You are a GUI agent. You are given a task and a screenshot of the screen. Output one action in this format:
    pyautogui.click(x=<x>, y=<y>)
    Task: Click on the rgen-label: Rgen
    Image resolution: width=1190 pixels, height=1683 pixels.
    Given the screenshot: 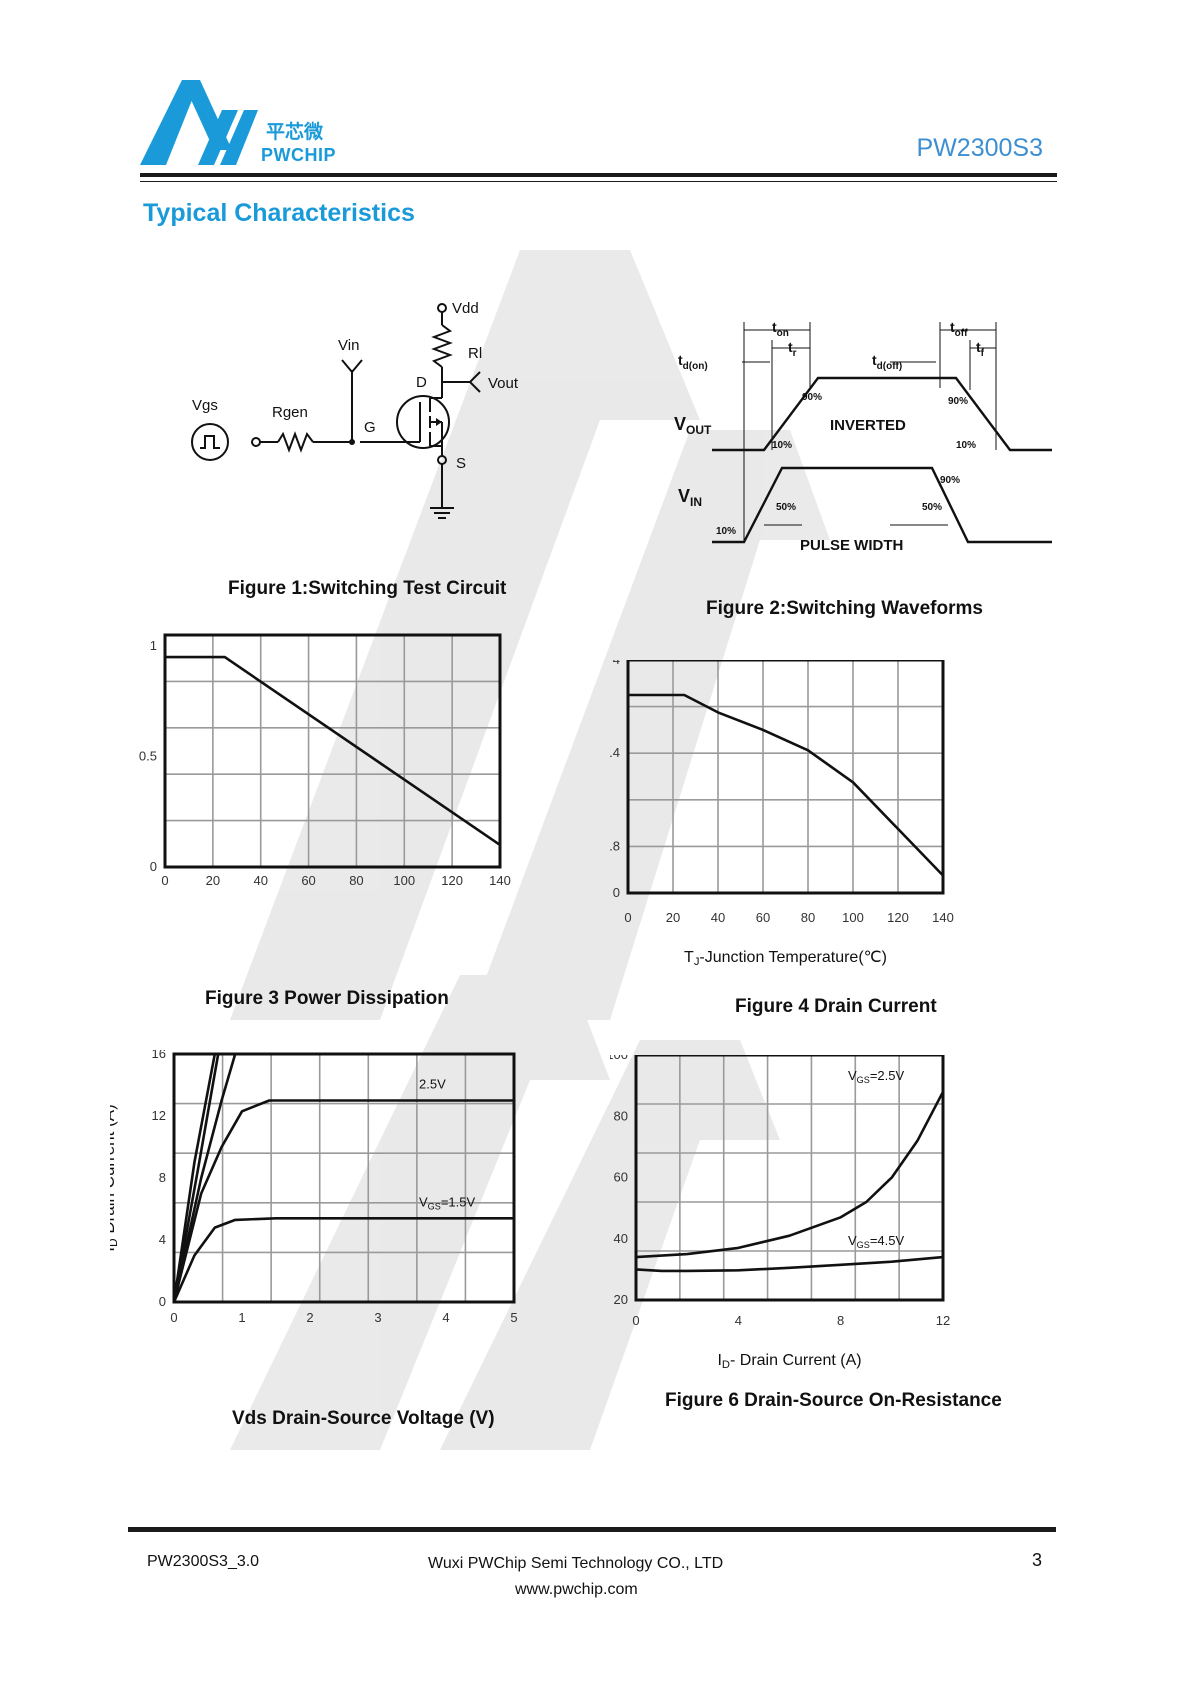 What is the action you would take?
    pyautogui.click(x=290, y=412)
    